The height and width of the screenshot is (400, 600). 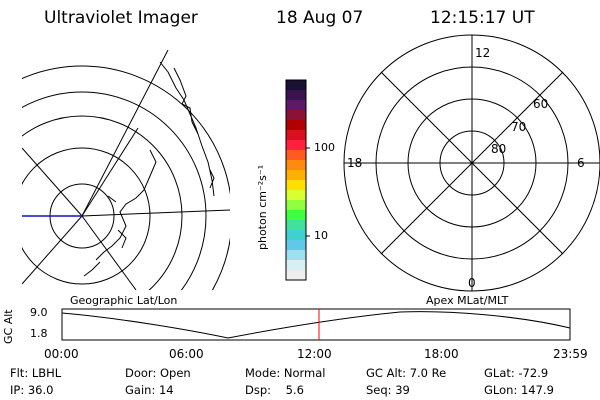 I want to click on coastline, so click(x=149, y=169).